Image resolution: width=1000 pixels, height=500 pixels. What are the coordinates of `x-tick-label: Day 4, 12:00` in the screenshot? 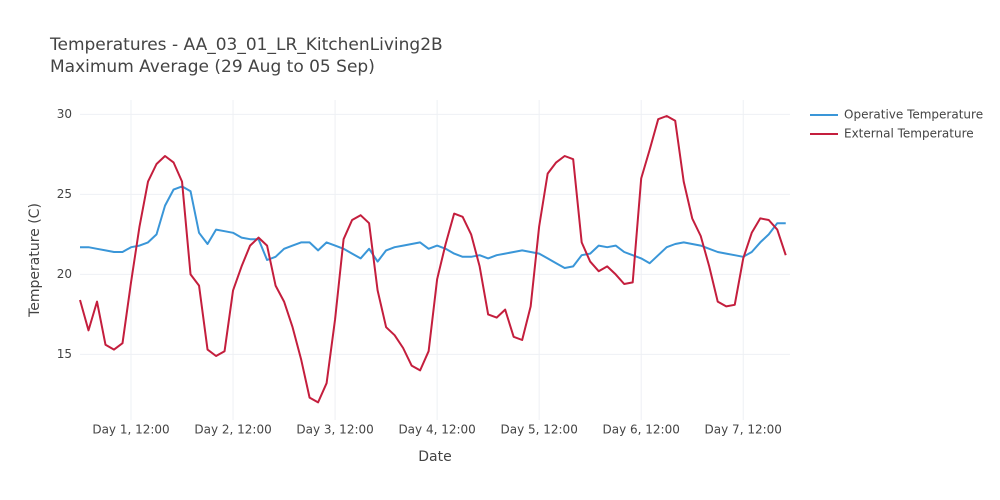 It's located at (436, 430).